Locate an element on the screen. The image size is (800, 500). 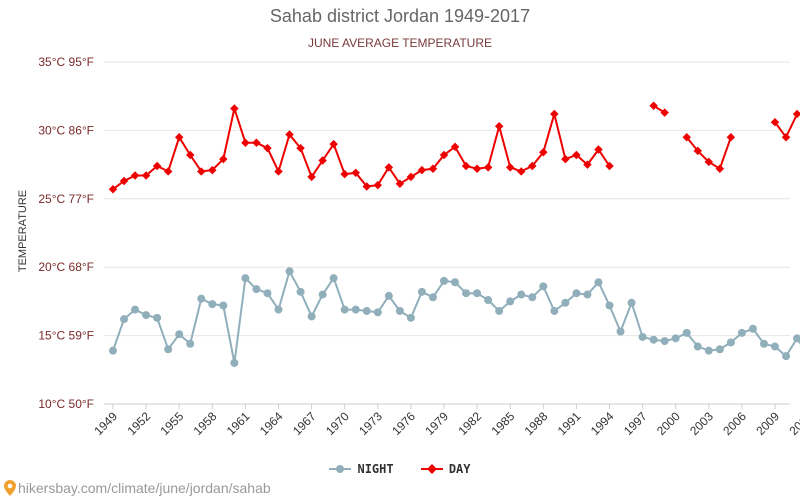
legend-item-day: DAY is located at coordinates (445, 469).